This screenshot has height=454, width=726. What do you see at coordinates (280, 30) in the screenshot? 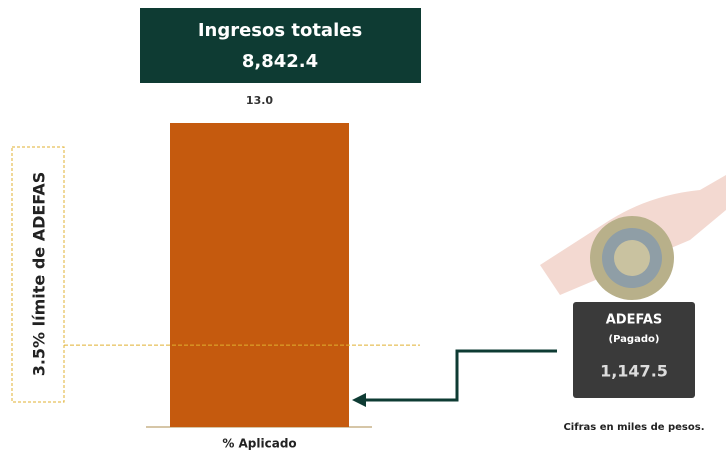
I see `chart-title: Ingresos totales` at bounding box center [280, 30].